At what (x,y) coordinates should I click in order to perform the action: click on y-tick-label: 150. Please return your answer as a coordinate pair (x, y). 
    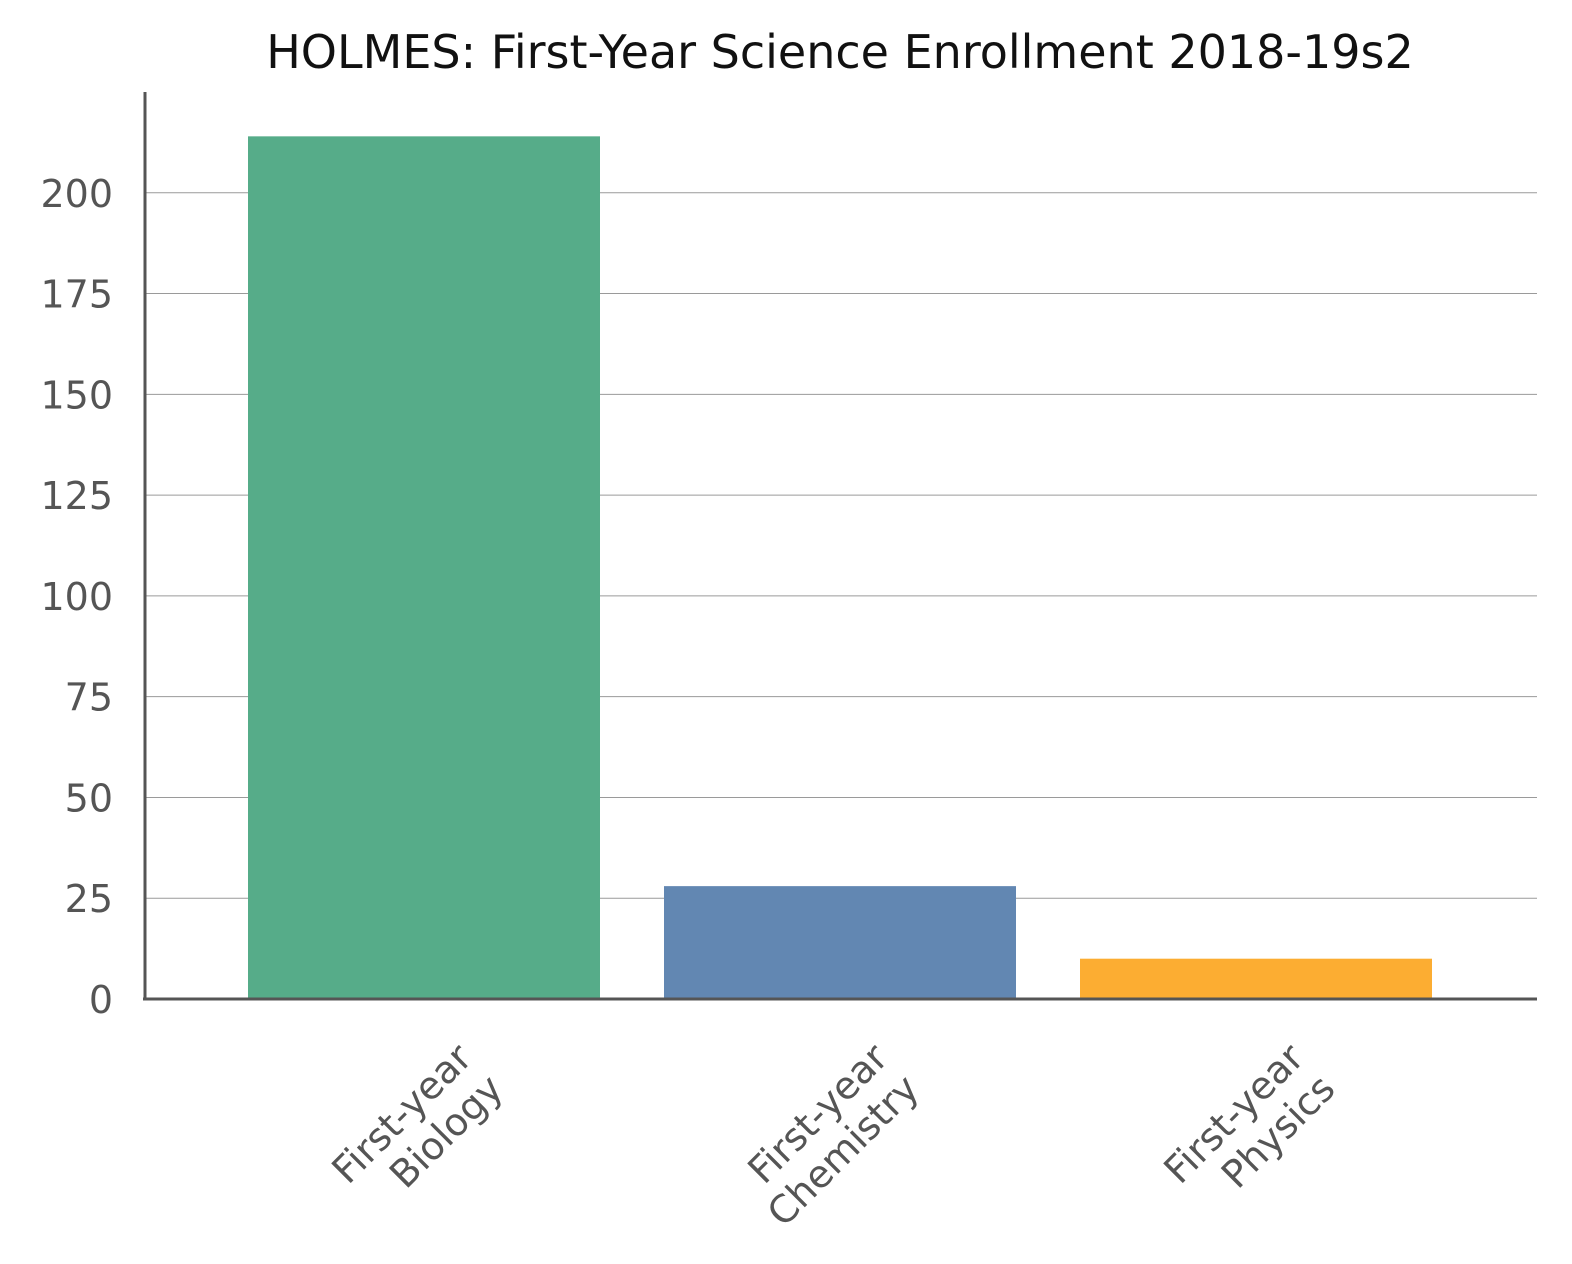
    Looking at the image, I should click on (76, 395).